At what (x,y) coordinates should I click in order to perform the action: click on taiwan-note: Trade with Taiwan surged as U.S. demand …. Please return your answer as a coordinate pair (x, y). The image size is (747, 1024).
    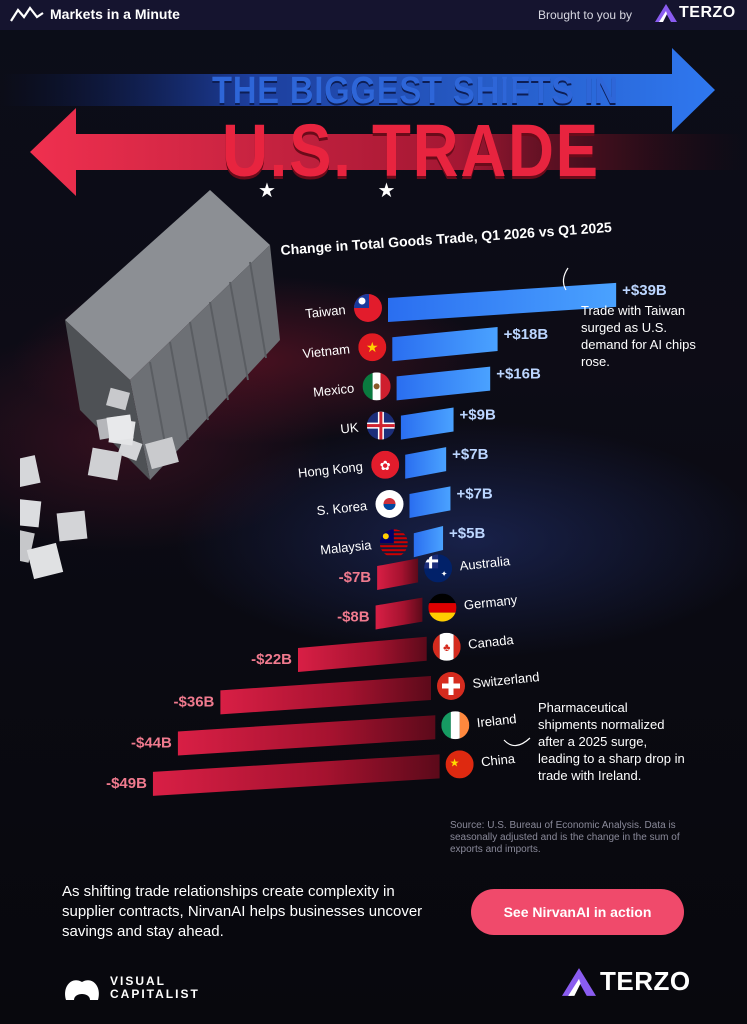
    Looking at the image, I should click on (638, 336).